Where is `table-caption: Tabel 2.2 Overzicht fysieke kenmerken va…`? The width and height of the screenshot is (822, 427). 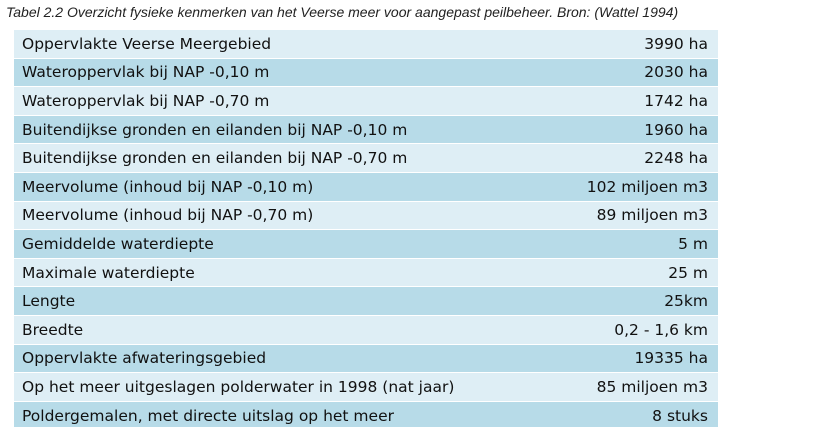
table-caption: Tabel 2.2 Overzicht fysieke kenmerken va… is located at coordinates (342, 12).